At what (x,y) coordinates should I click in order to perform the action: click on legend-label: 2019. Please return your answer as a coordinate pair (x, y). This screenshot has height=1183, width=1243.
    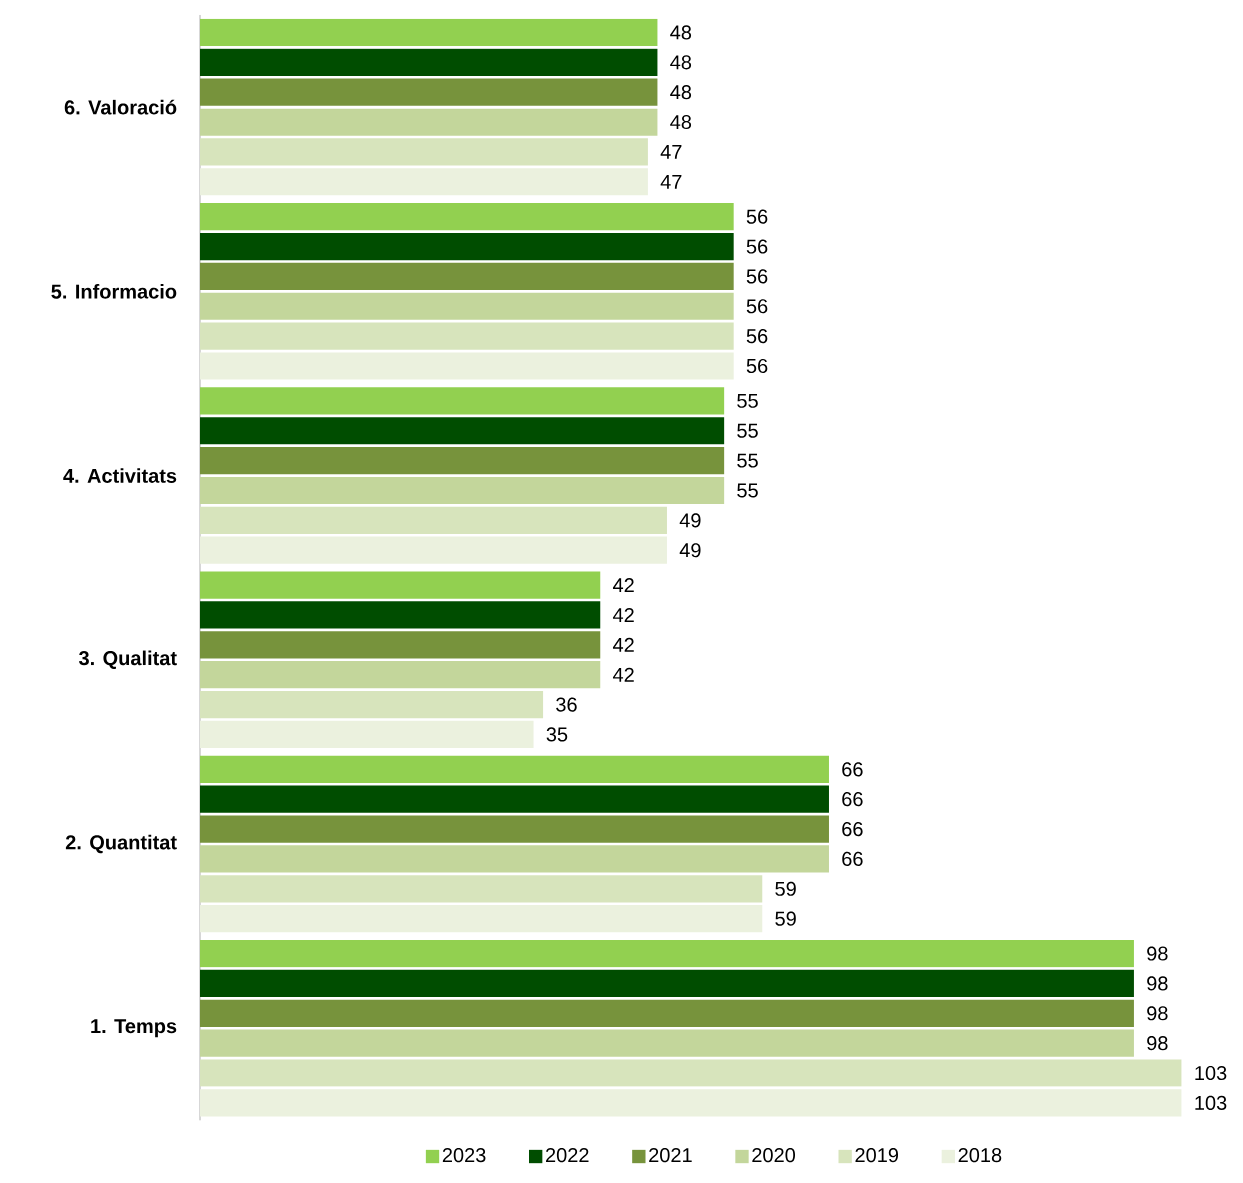
    Looking at the image, I should click on (877, 1155).